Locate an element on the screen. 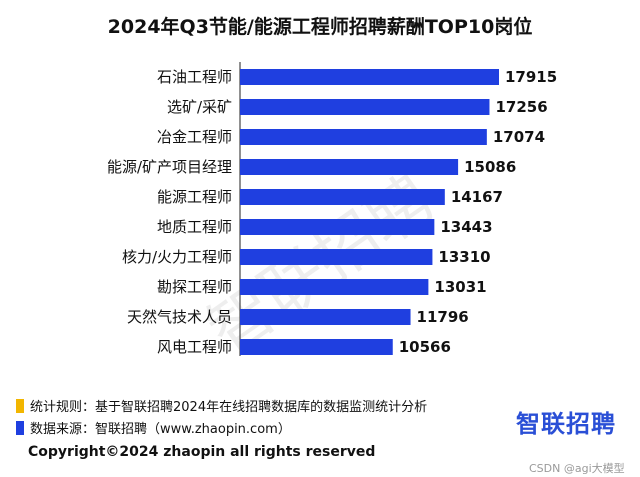 This screenshot has height=477, width=640. legend-source: 数据来源：智联招聘（www.zhaopin.com） is located at coordinates (153, 427).